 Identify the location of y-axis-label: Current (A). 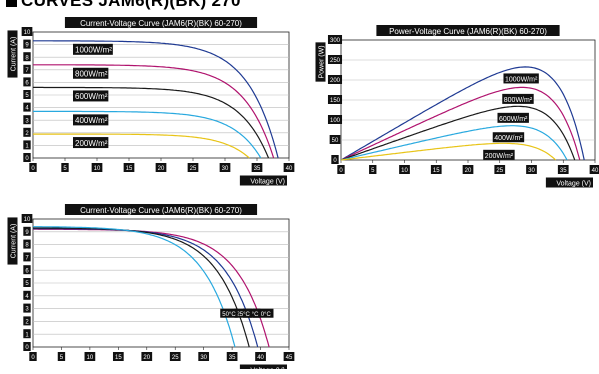
(12, 241).